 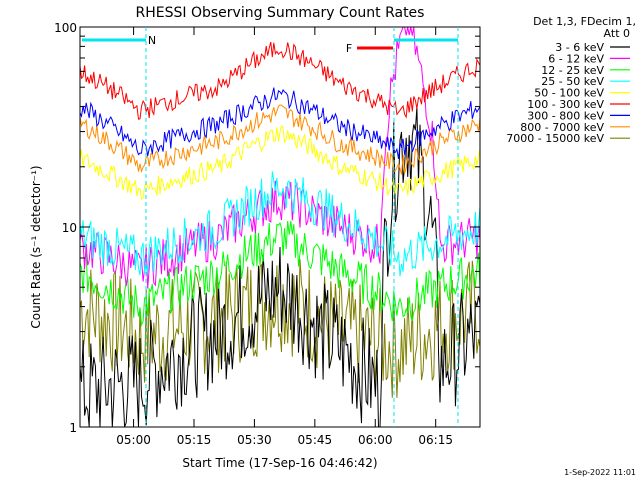 I want to click on chart-title: RHESSI Observing Summary Count Rates, so click(x=280, y=13).